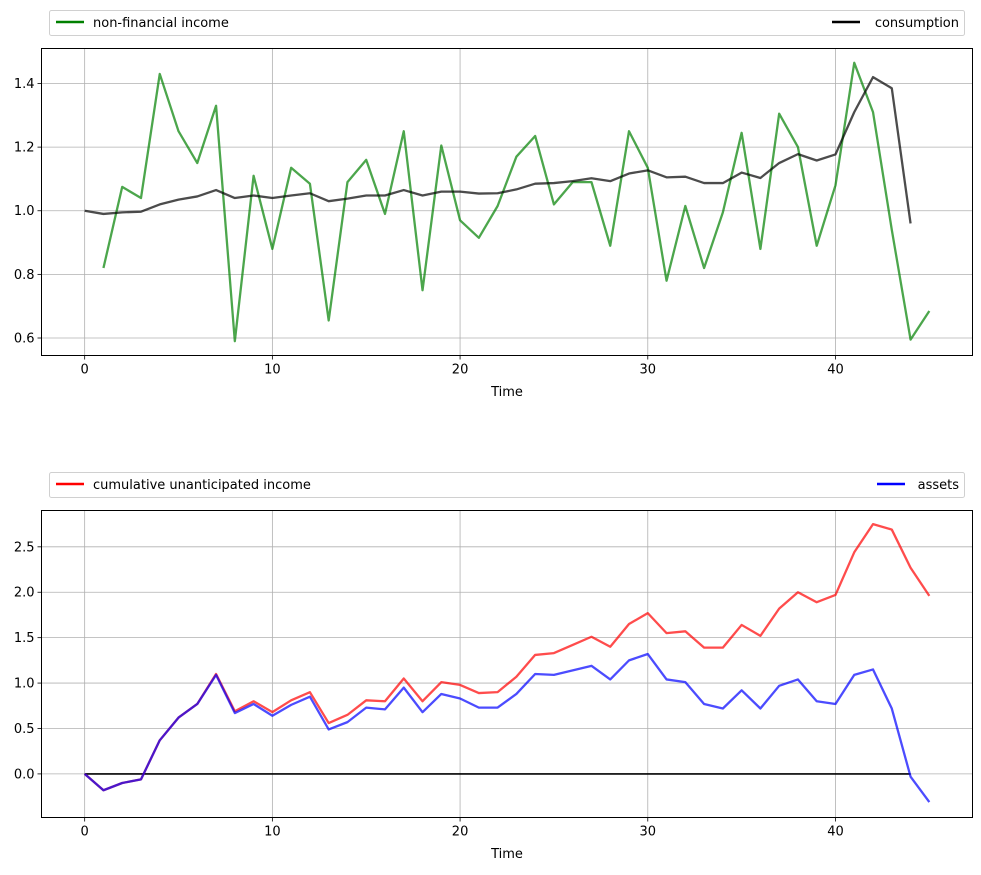 The width and height of the screenshot is (981, 875). What do you see at coordinates (24, 148) in the screenshot?
I see `y-tick-label: 1.2` at bounding box center [24, 148].